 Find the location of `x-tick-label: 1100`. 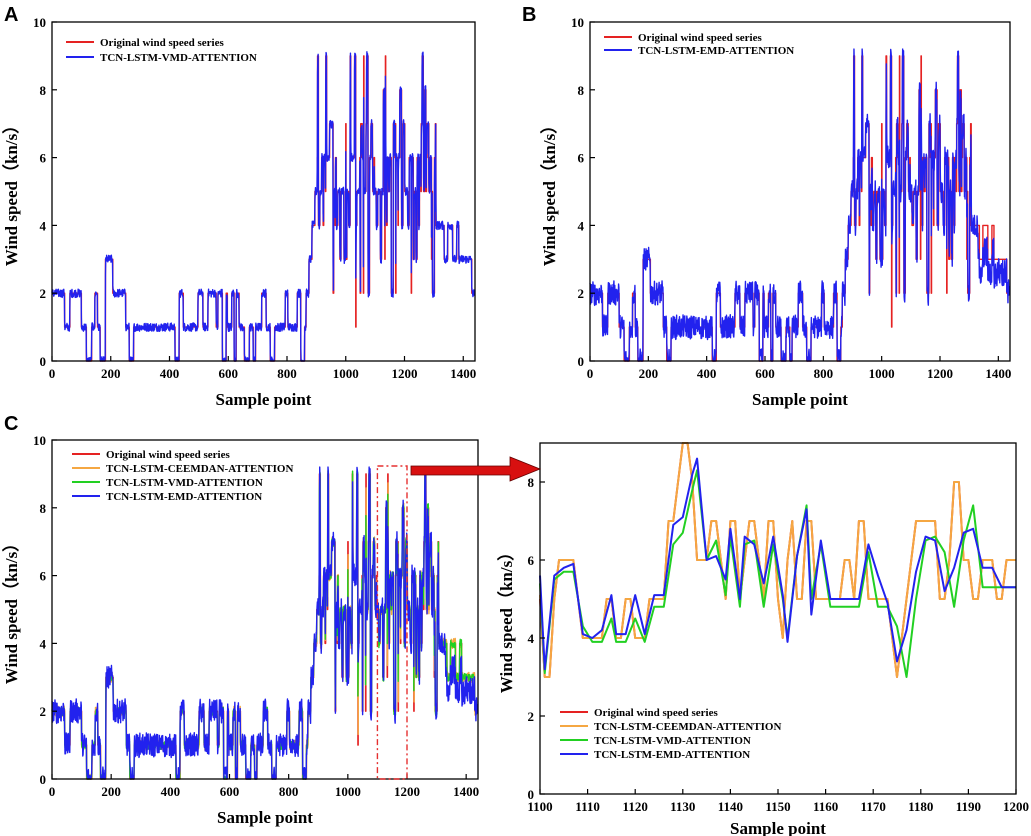

x-tick-label: 1100 is located at coordinates (539, 806).